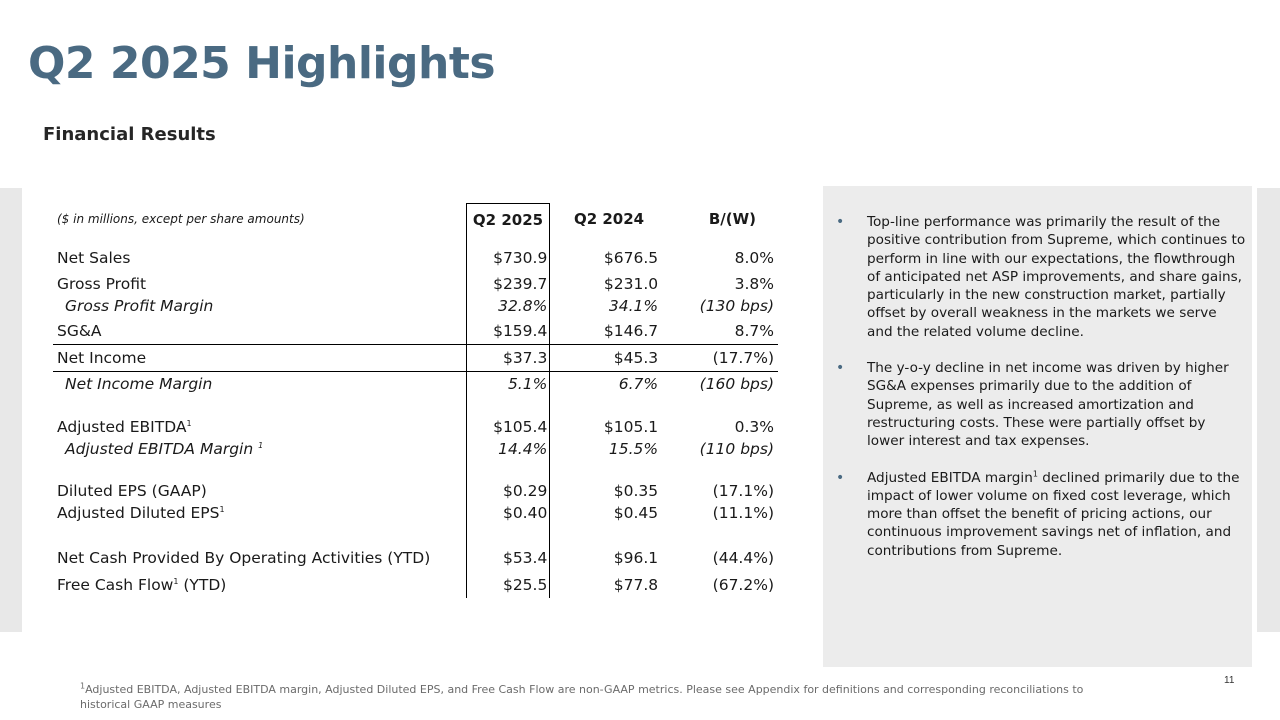 The height and width of the screenshot is (720, 1280). Describe the element at coordinates (636, 584) in the screenshot. I see `cell-q2-2024: $77.8` at that location.